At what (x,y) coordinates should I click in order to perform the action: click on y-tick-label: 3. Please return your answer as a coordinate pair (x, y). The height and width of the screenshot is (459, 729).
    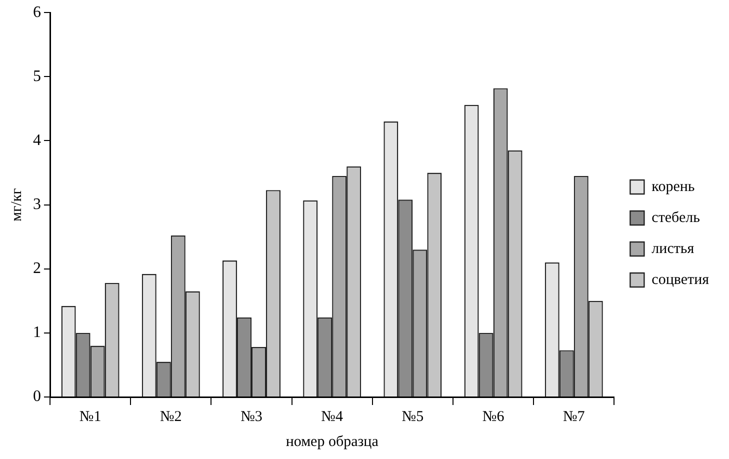
    Looking at the image, I should click on (37, 205).